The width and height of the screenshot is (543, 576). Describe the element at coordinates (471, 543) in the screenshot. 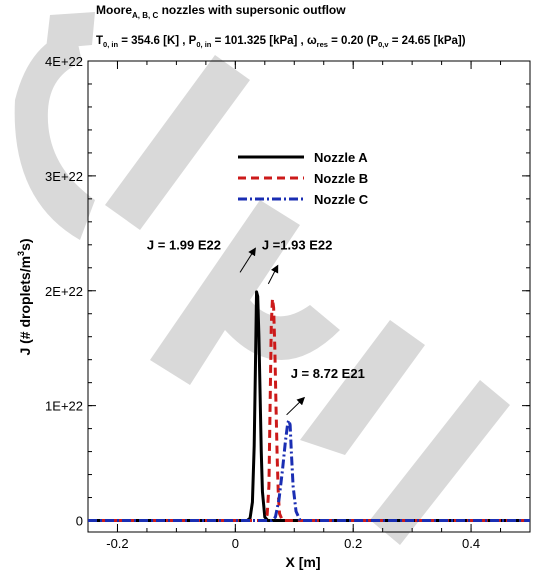

I see `x-tick-label: 0.4` at that location.